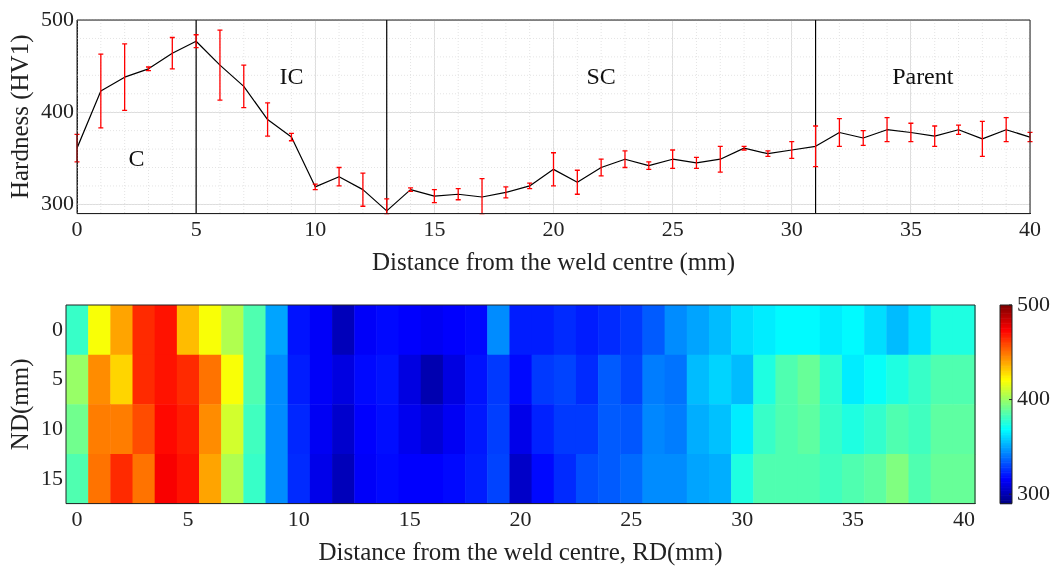 This screenshot has height=570, width=1060. I want to click on x-axis-title: Distance from the weld centre (mm), so click(553, 261).